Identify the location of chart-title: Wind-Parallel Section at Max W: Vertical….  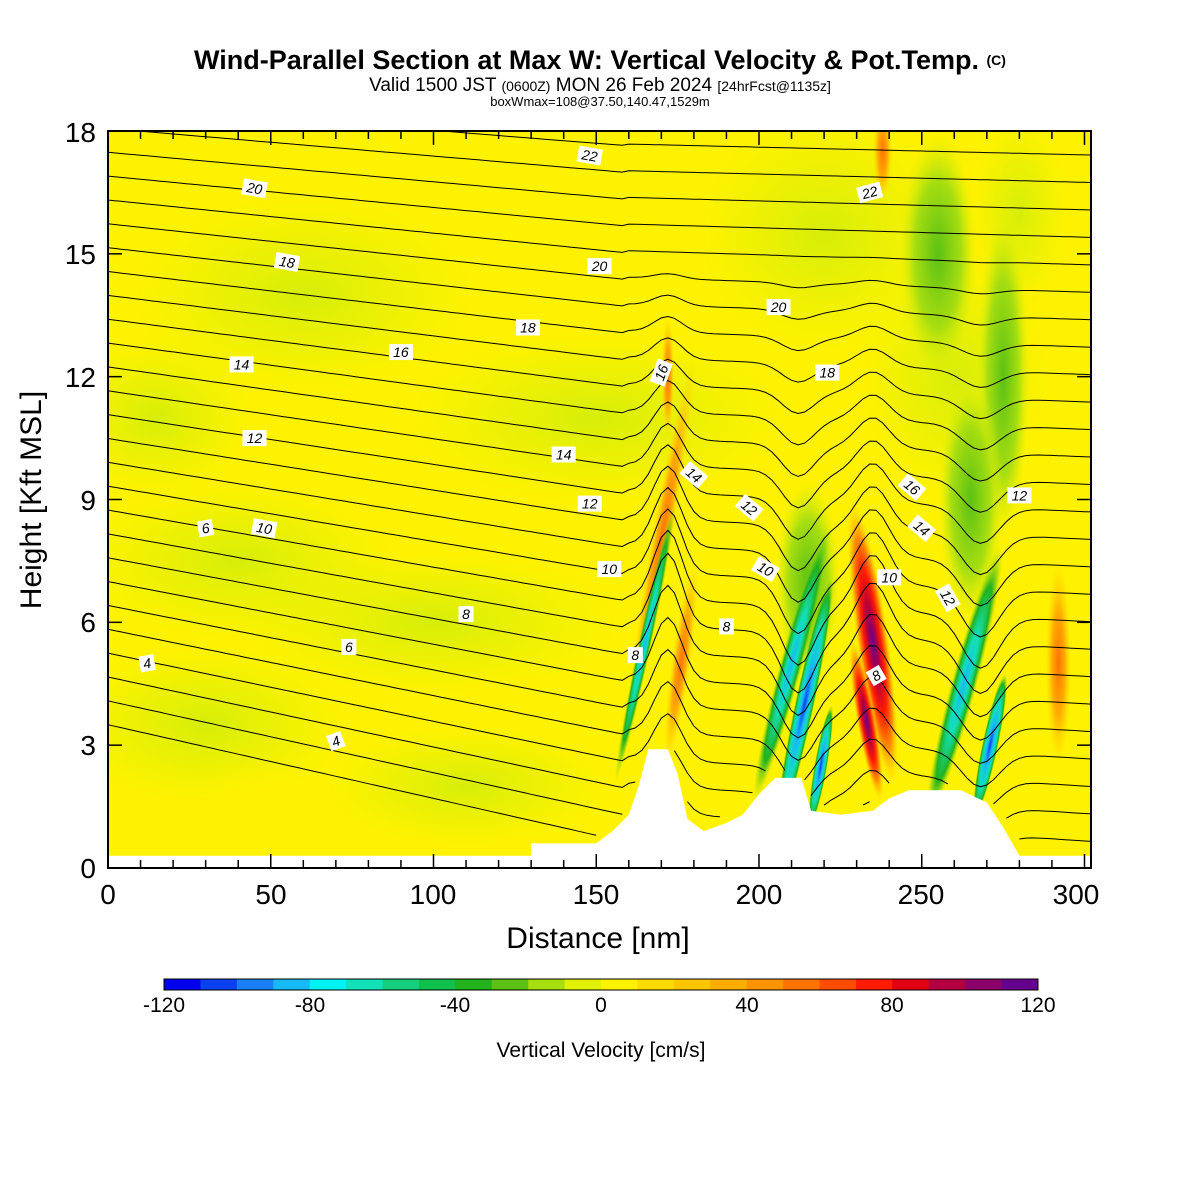
(600, 60).